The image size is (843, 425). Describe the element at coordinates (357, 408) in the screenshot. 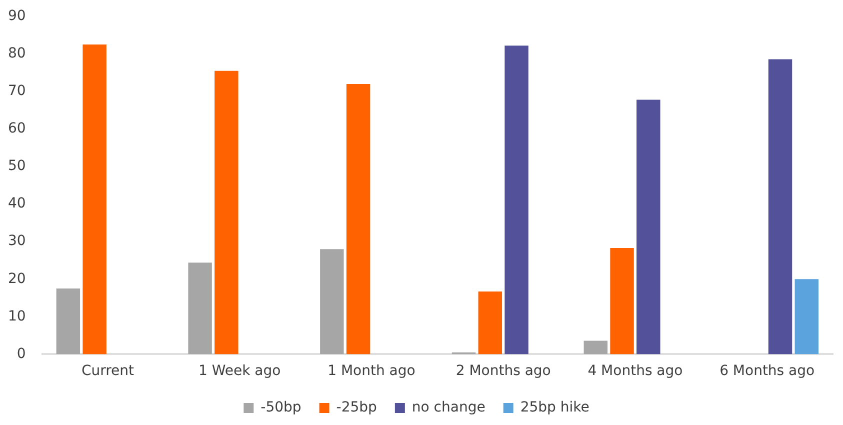

I see `legend-label: -25bp` at that location.